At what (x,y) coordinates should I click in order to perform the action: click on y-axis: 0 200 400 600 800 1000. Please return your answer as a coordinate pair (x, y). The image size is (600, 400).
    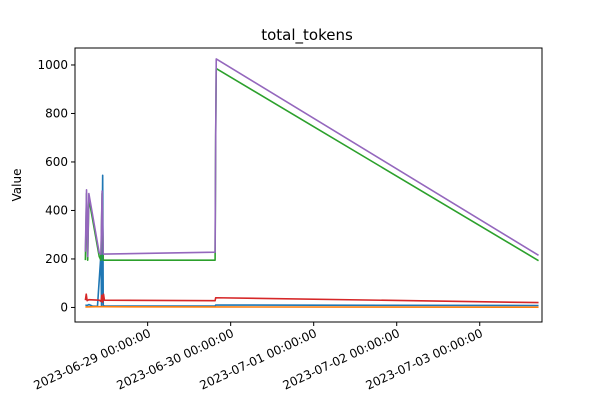
    Looking at the image, I should click on (56, 186).